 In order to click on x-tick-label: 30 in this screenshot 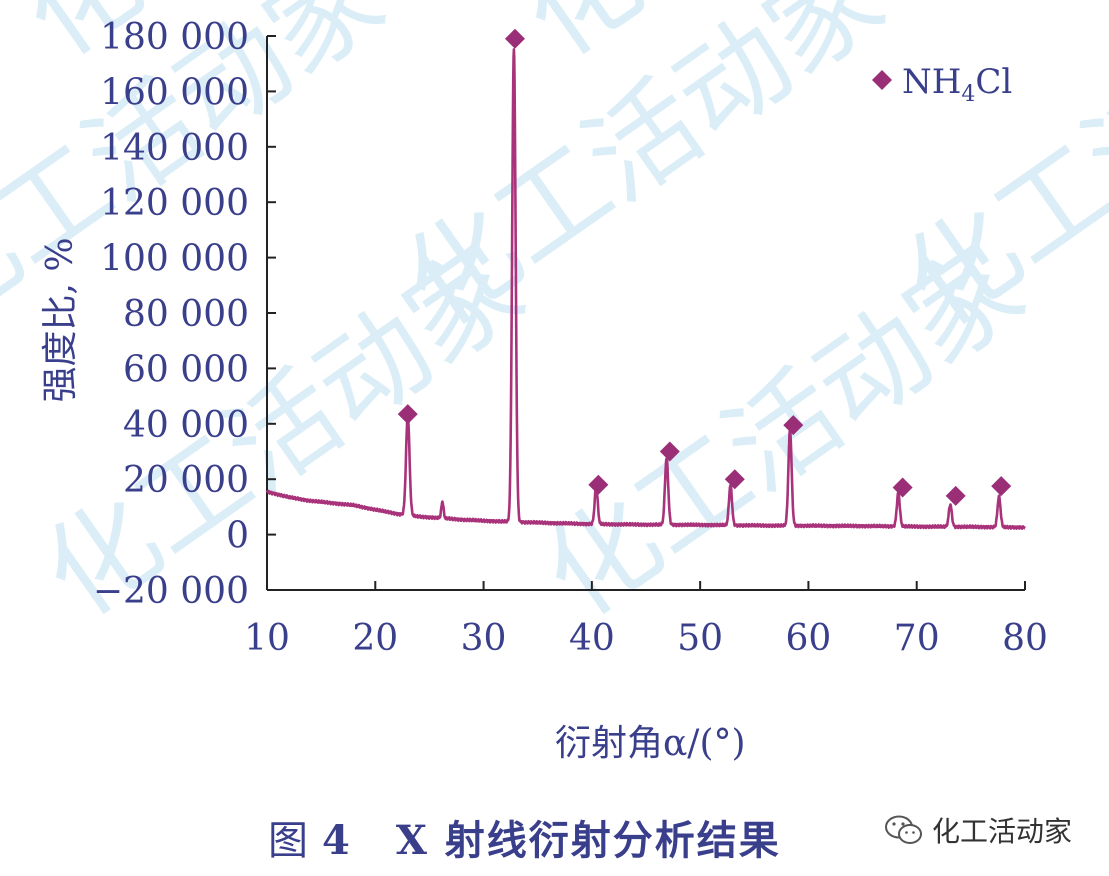, I will do `click(484, 638)`.